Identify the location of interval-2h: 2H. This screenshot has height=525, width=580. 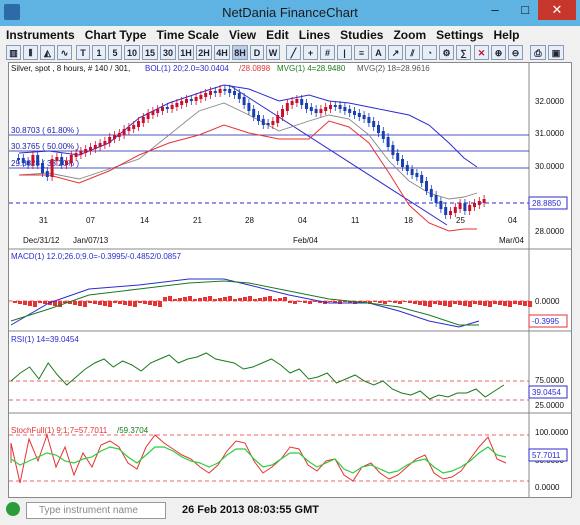
(204, 52).